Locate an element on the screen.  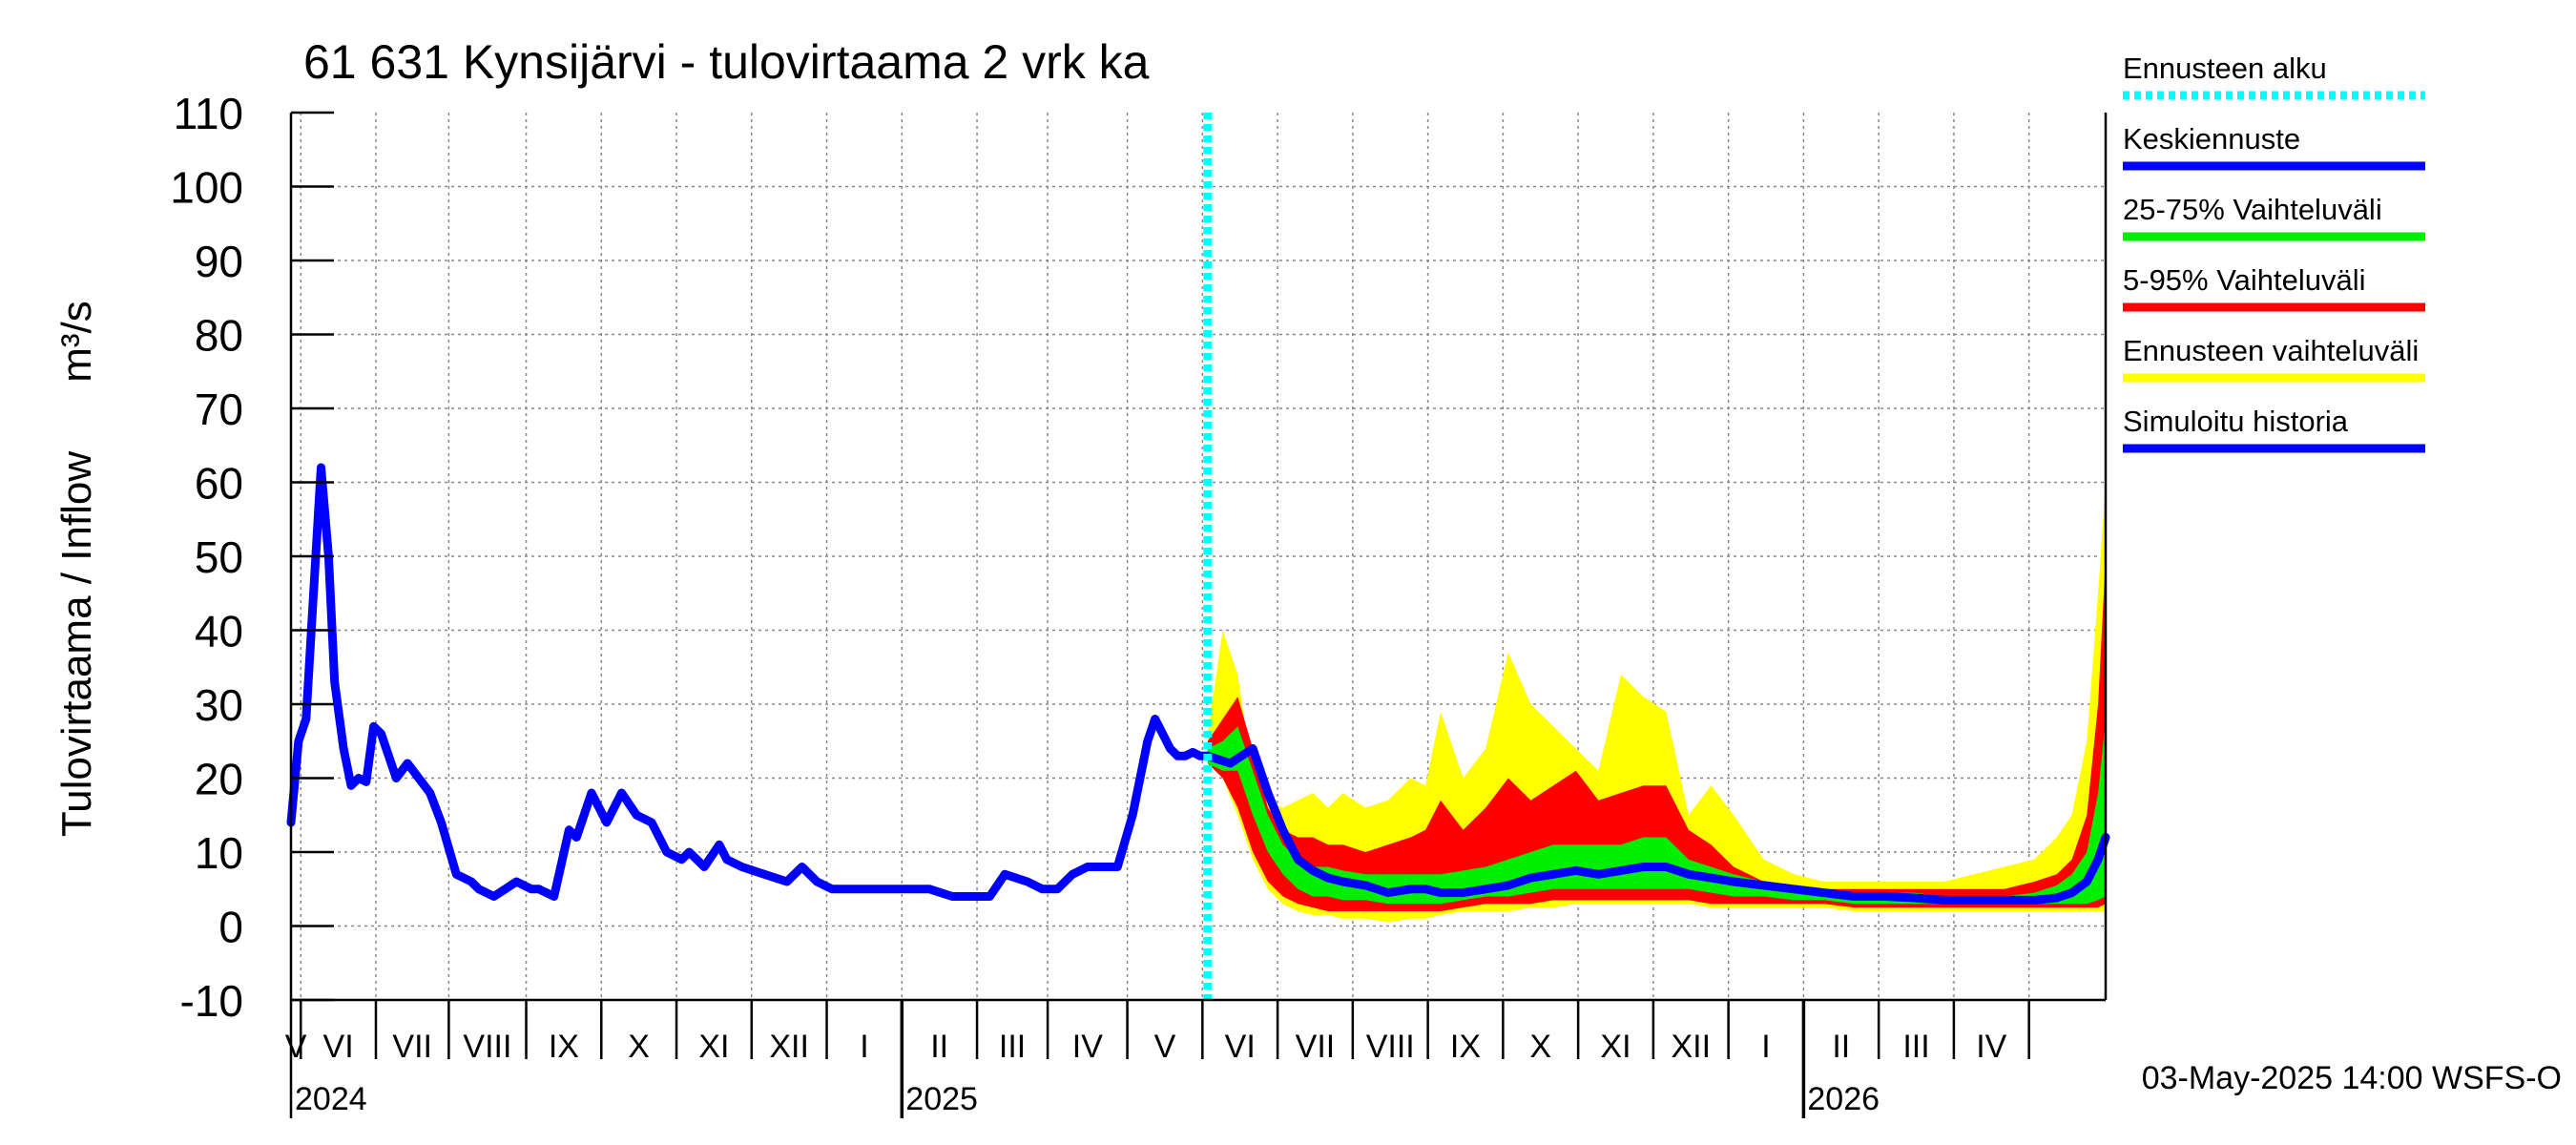
y-tick-label: 10 is located at coordinates (219, 853).